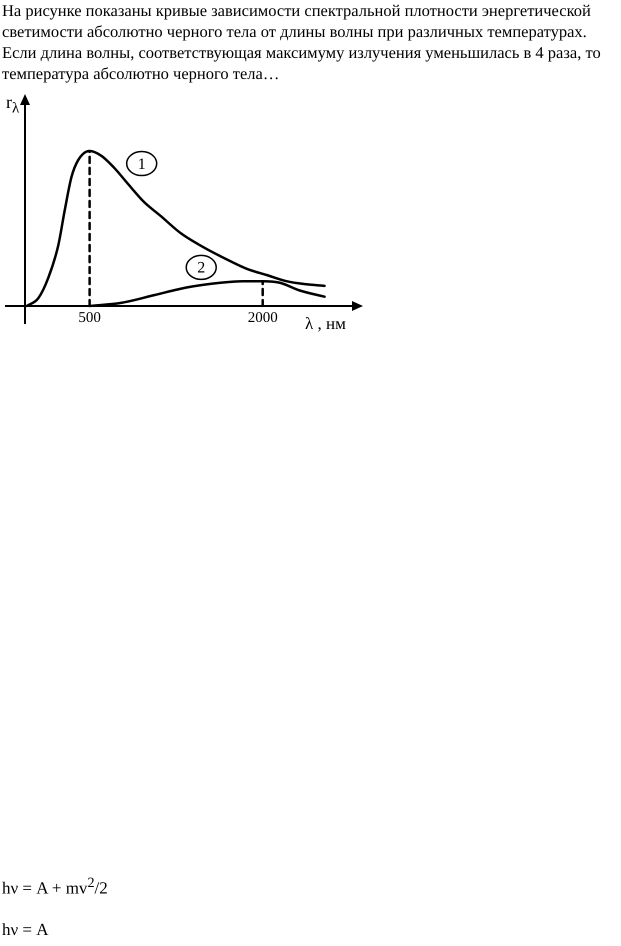  I want to click on series-label: 1, so click(142, 164).